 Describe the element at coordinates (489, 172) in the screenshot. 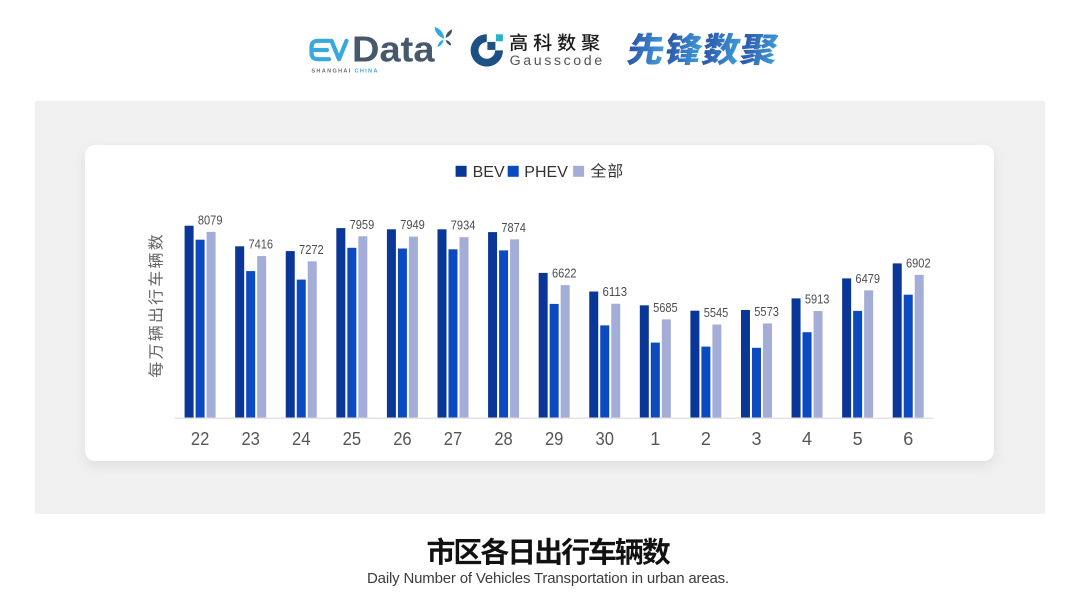

I see `svg-text: BEV` at that location.